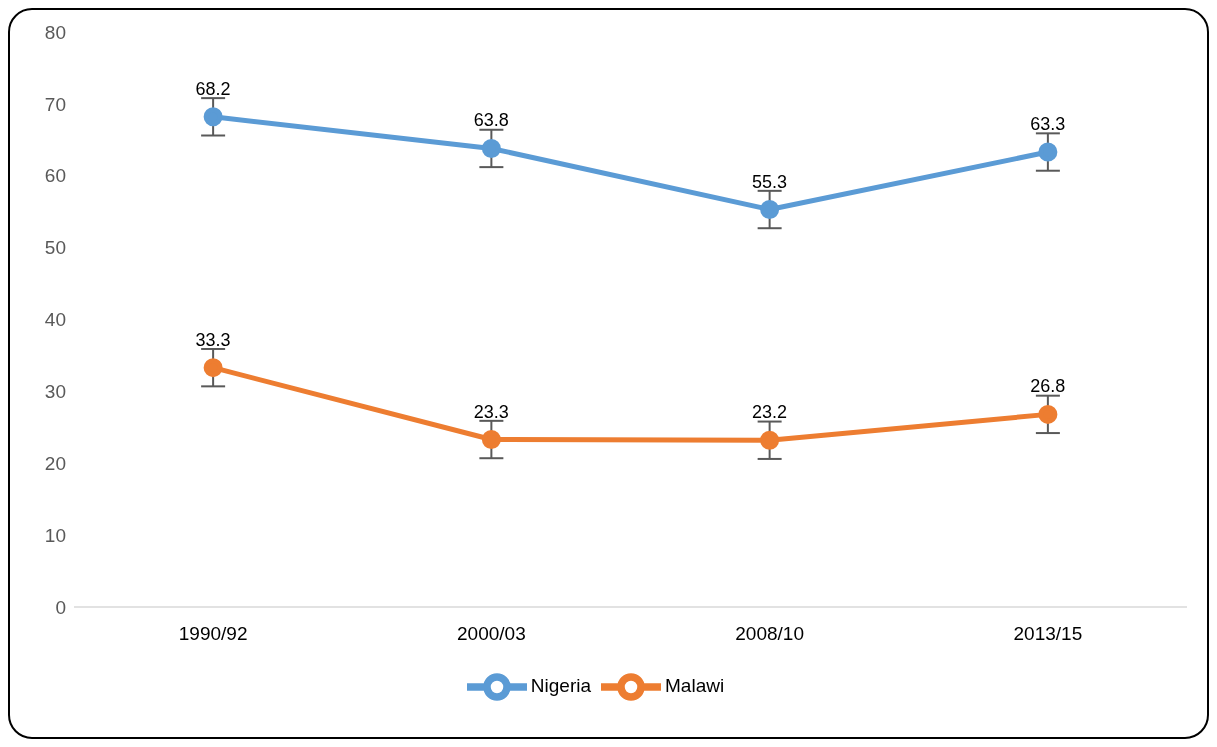 The width and height of the screenshot is (1217, 747). Describe the element at coordinates (1048, 124) in the screenshot. I see `data-label: 63.3` at that location.